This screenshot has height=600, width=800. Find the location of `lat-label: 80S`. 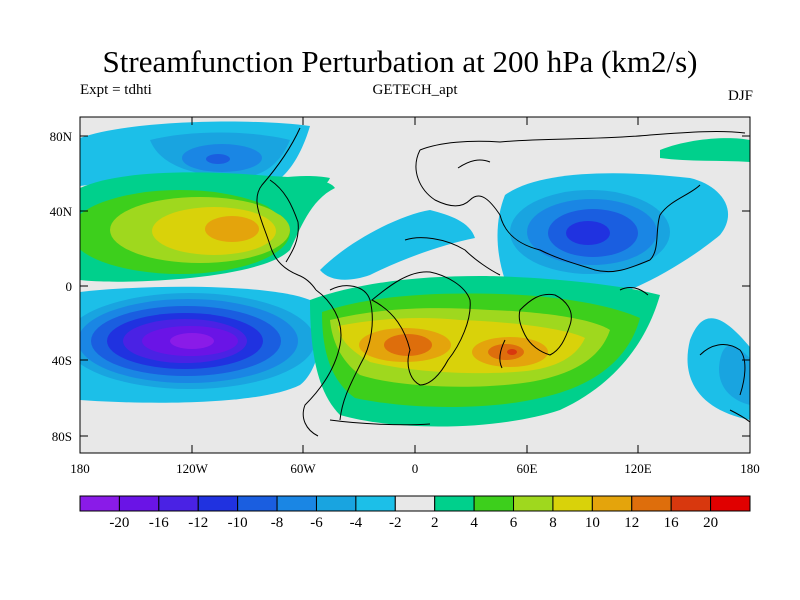

lat-label: 80S is located at coordinates (62, 436).